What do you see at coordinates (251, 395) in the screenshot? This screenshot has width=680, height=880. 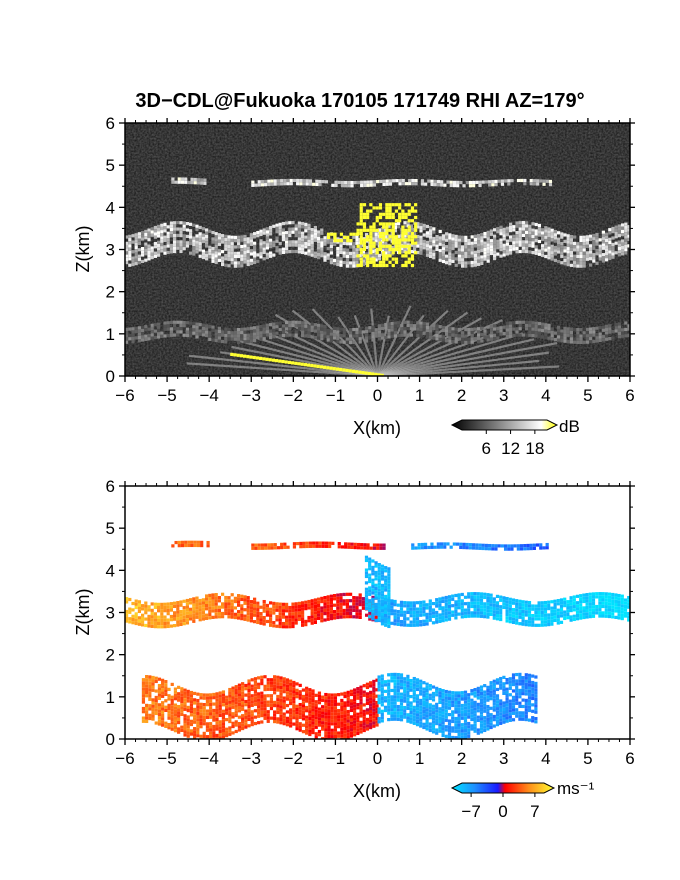 I see `backscatter-x-tick-label: −3` at bounding box center [251, 395].